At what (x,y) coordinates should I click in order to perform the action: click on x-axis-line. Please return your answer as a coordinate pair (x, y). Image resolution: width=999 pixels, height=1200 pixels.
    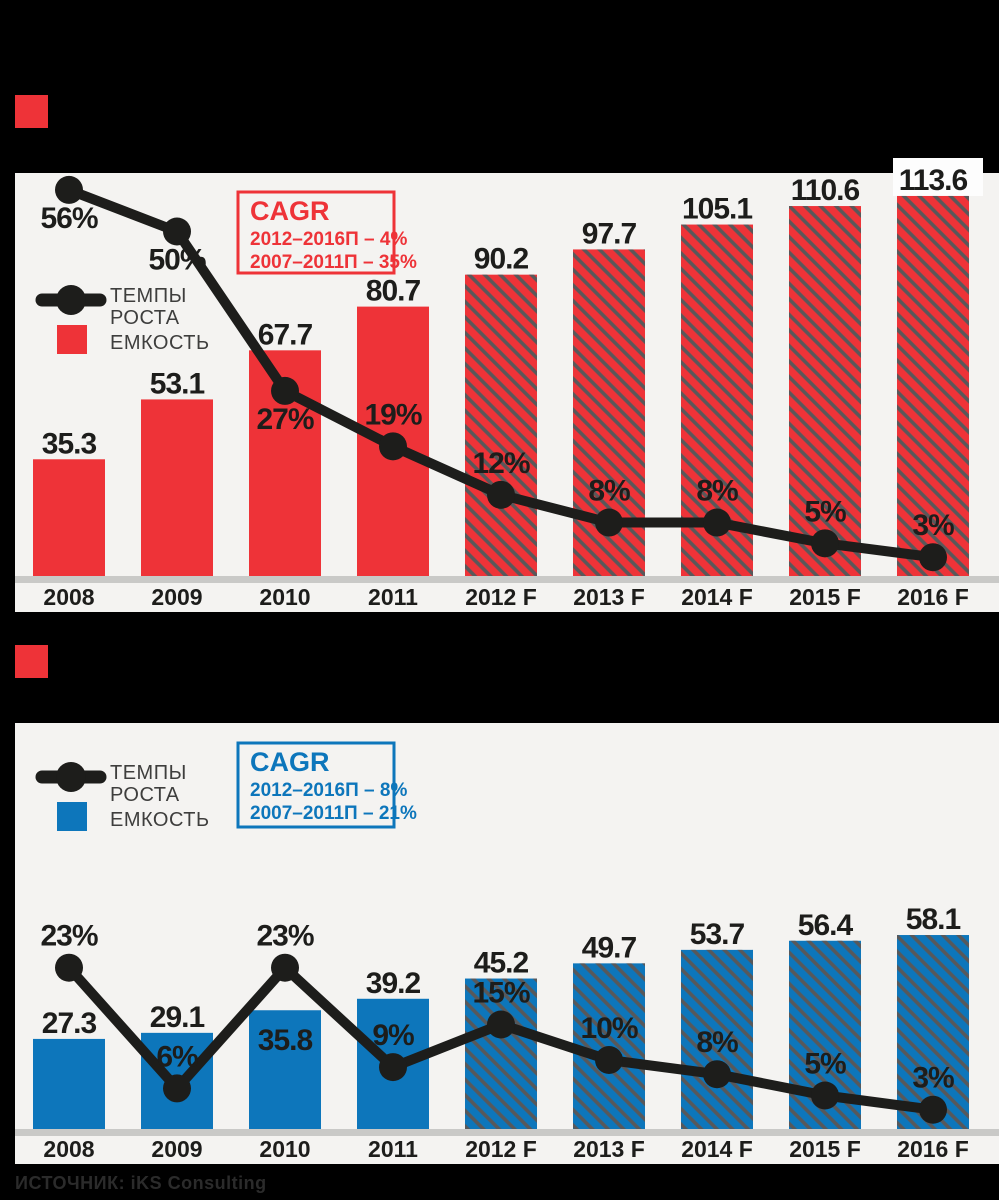
    Looking at the image, I should click on (507, 1132).